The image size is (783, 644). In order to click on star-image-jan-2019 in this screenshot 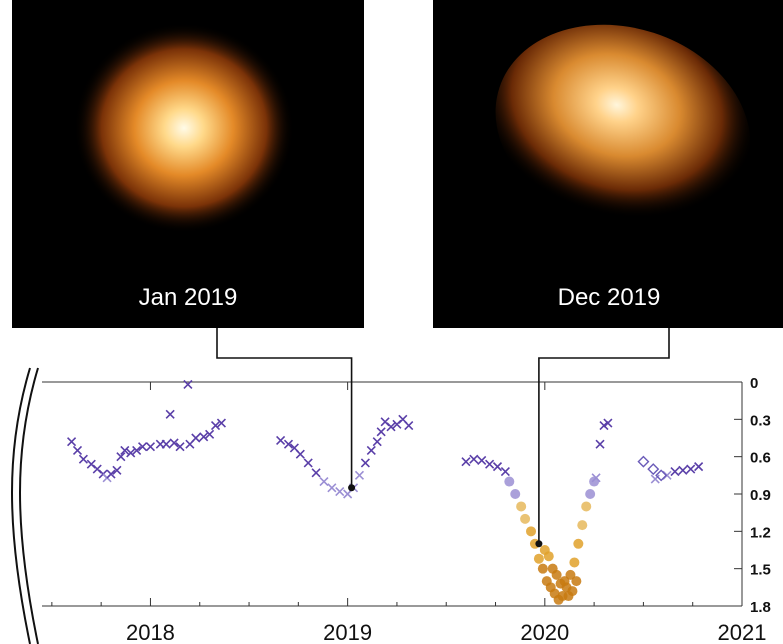, I will do `click(184, 128)`.